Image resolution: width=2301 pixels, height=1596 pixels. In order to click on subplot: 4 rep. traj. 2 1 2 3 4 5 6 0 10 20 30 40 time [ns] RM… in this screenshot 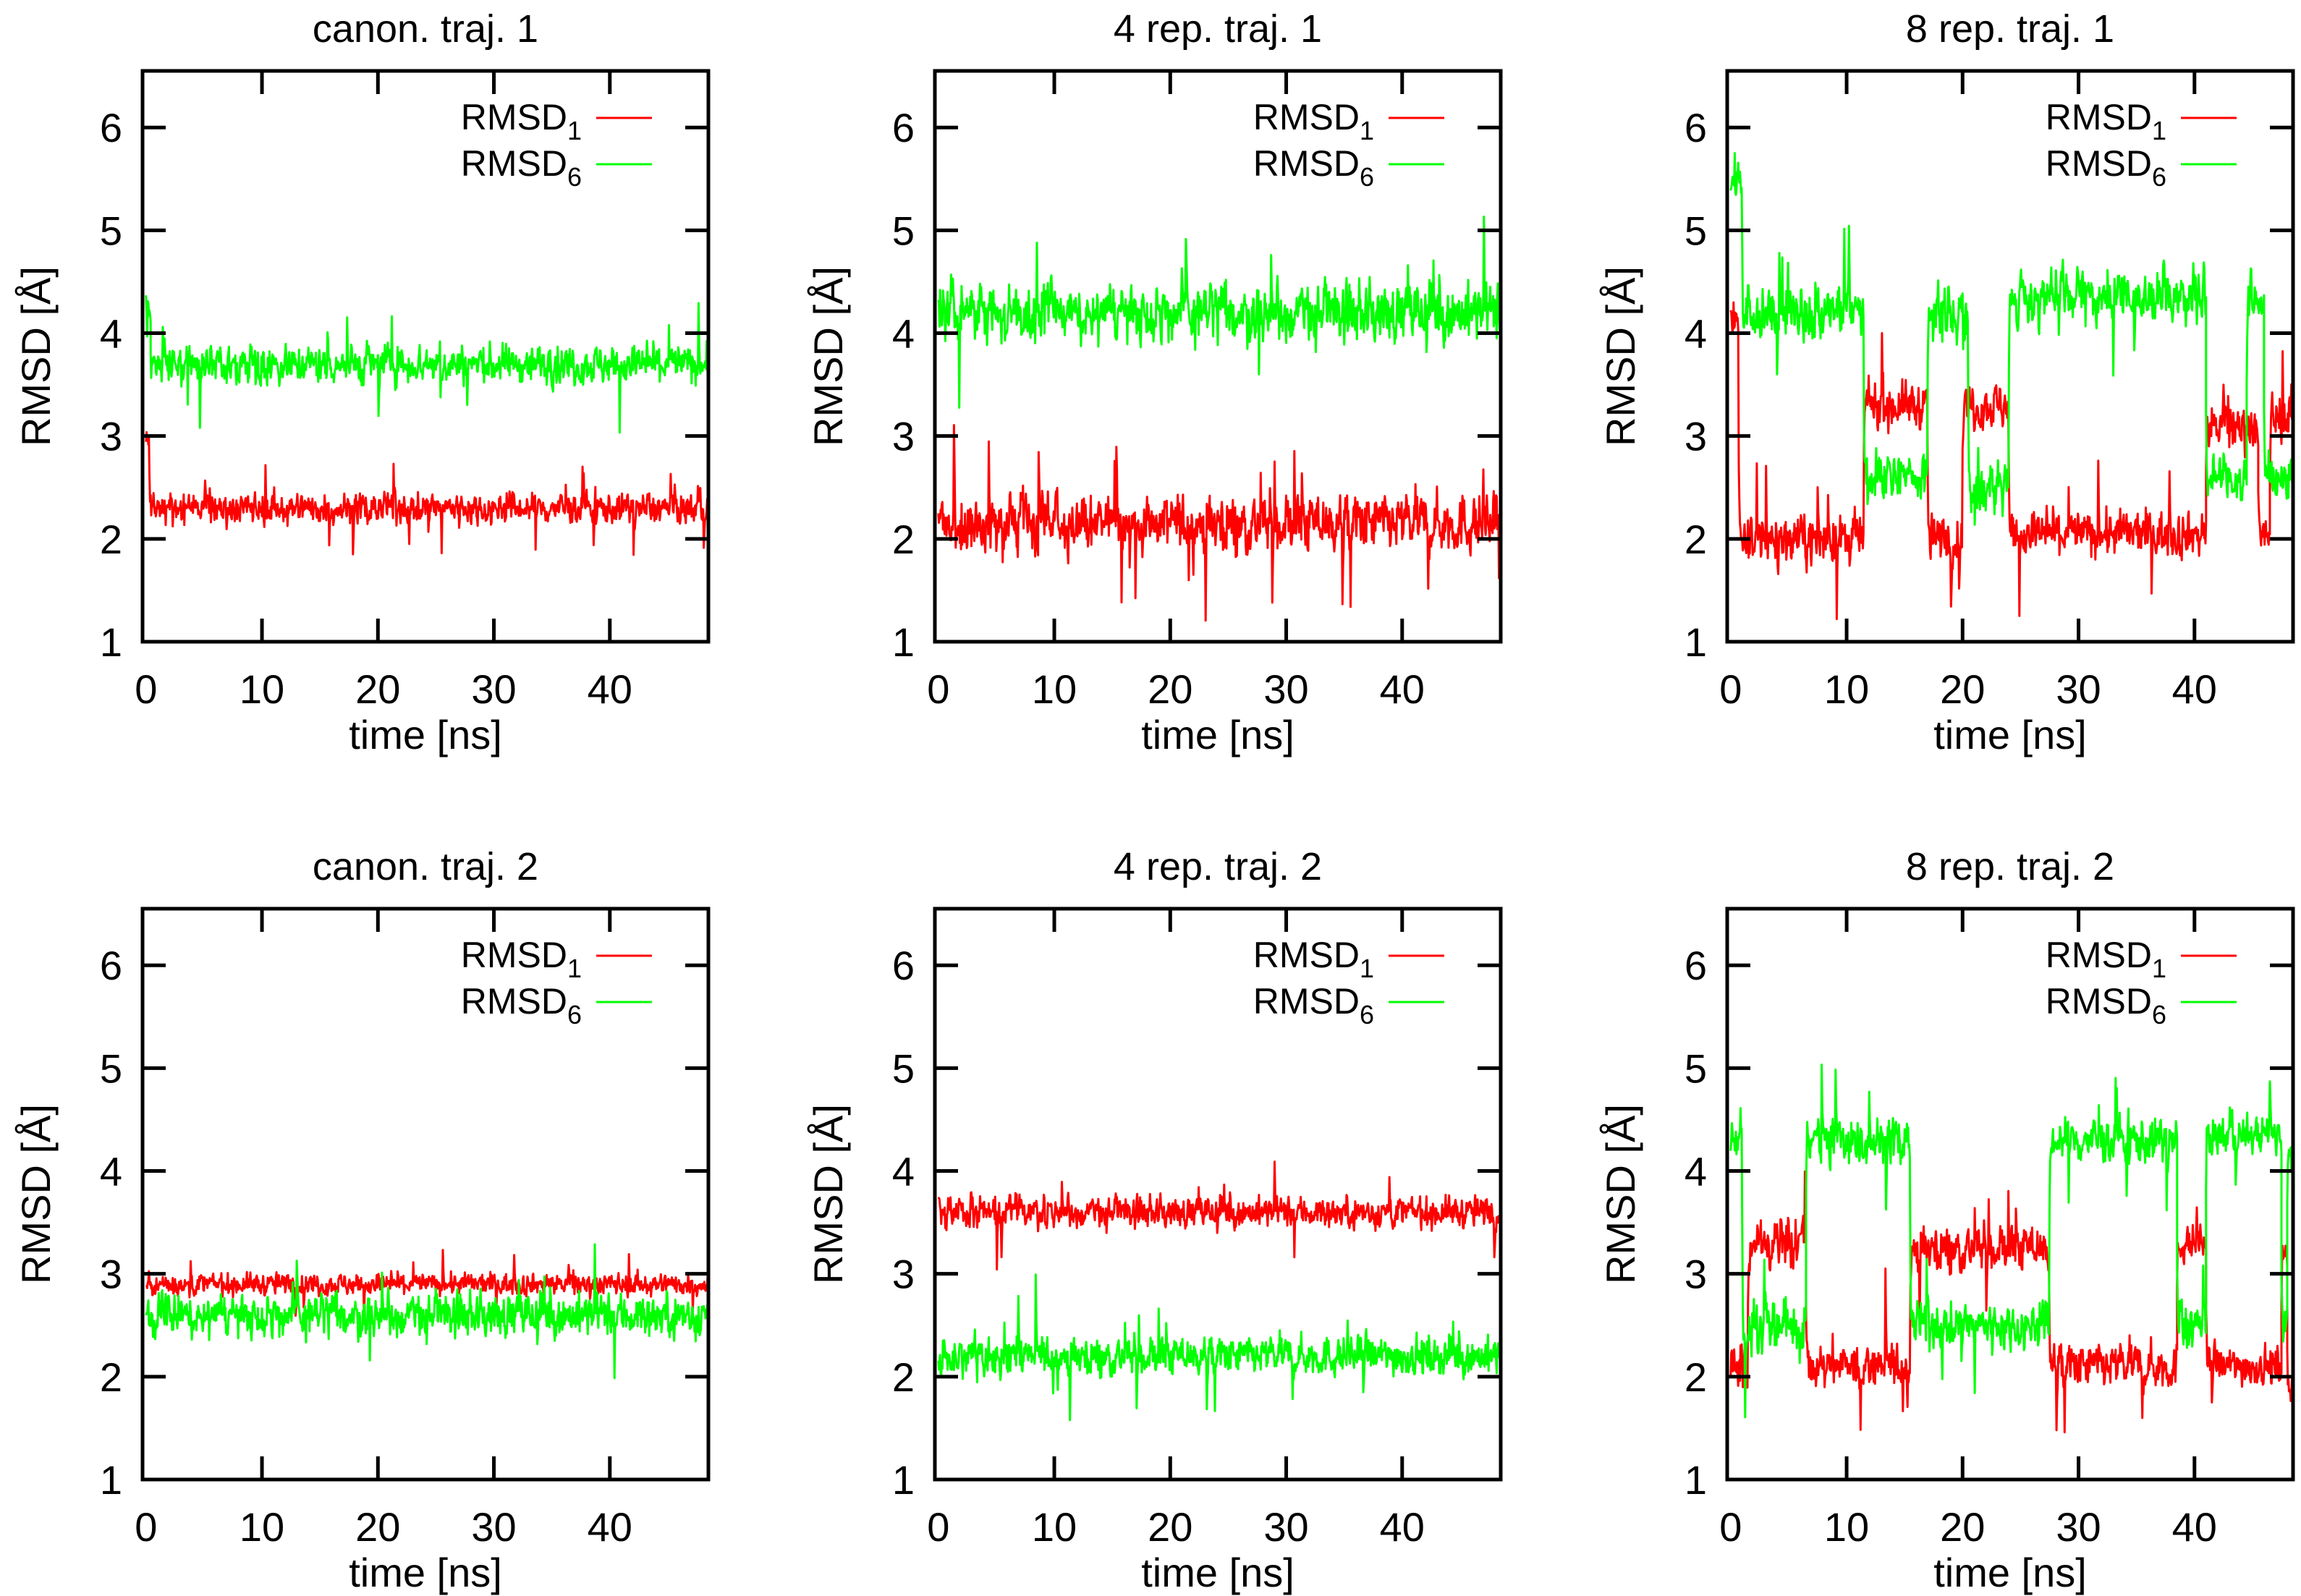, I will do `click(1154, 1220)`.